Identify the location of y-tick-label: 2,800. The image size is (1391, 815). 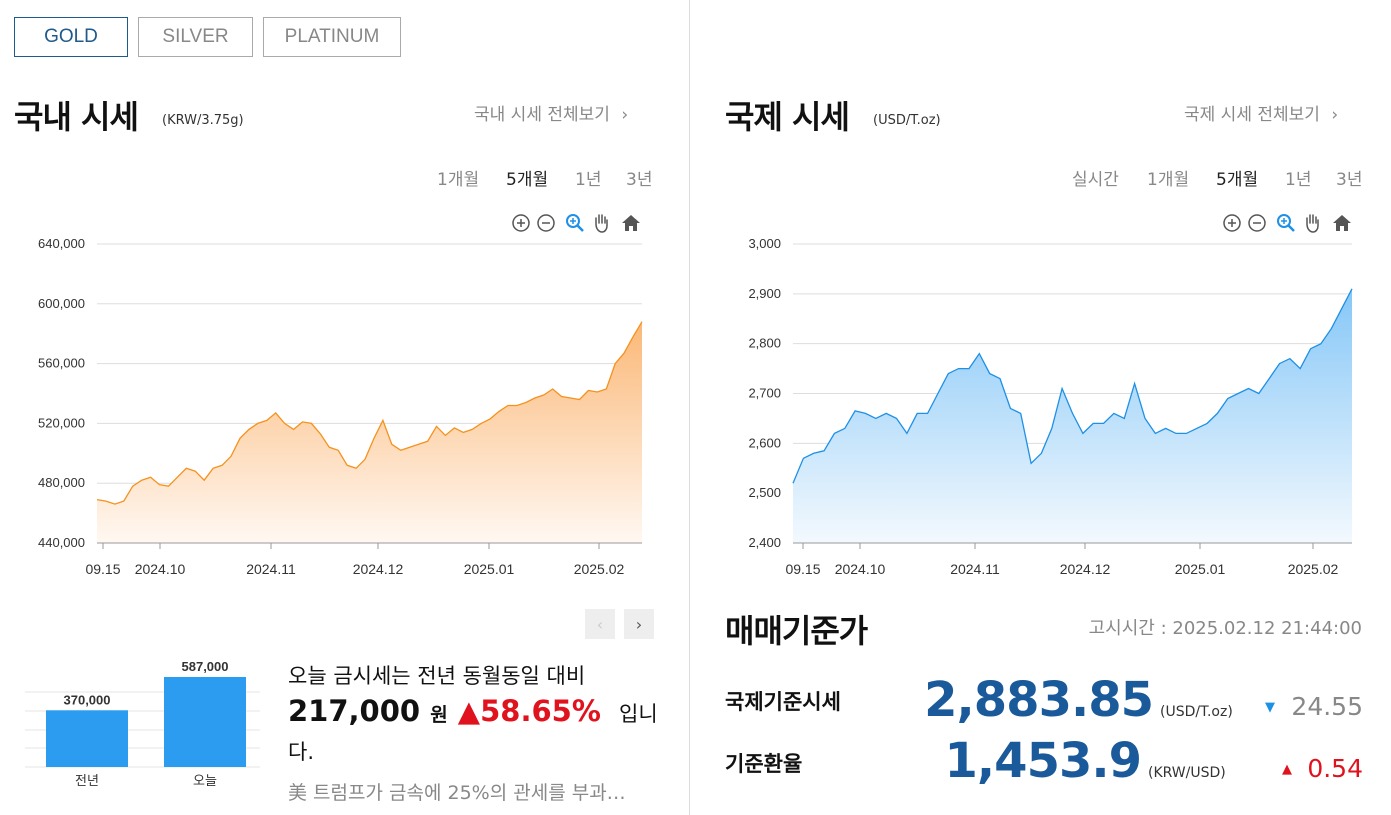
(764, 343).